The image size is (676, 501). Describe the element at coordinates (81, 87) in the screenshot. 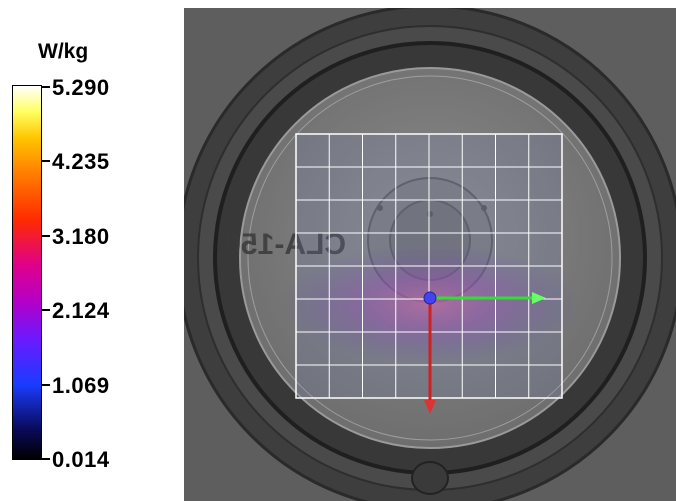

I see `legend-label-max: 5.290` at that location.